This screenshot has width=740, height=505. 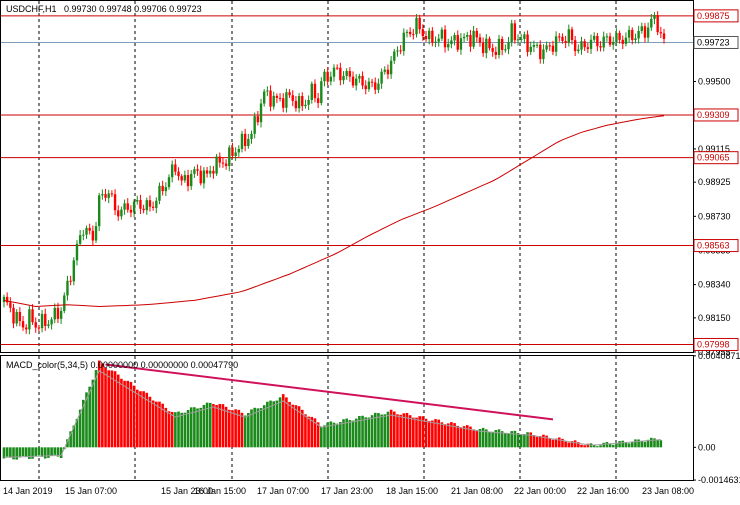 I want to click on price-tick-label: 0.98340, so click(x=714, y=285).